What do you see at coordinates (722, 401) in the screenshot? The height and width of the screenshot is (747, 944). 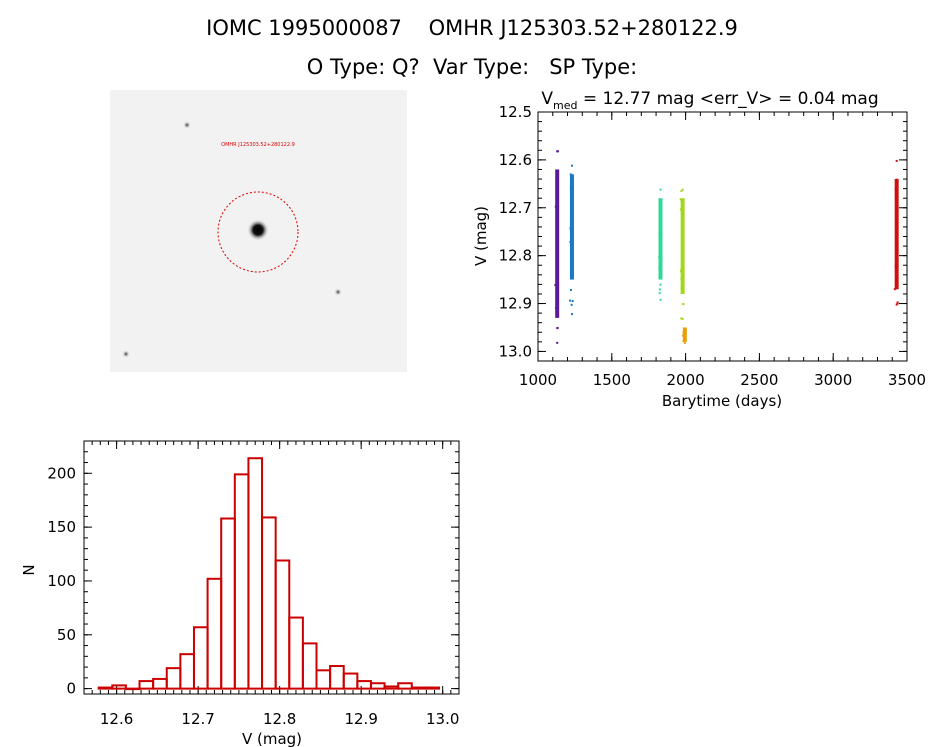 I see `x-axis-label: Barytime (days)` at bounding box center [722, 401].